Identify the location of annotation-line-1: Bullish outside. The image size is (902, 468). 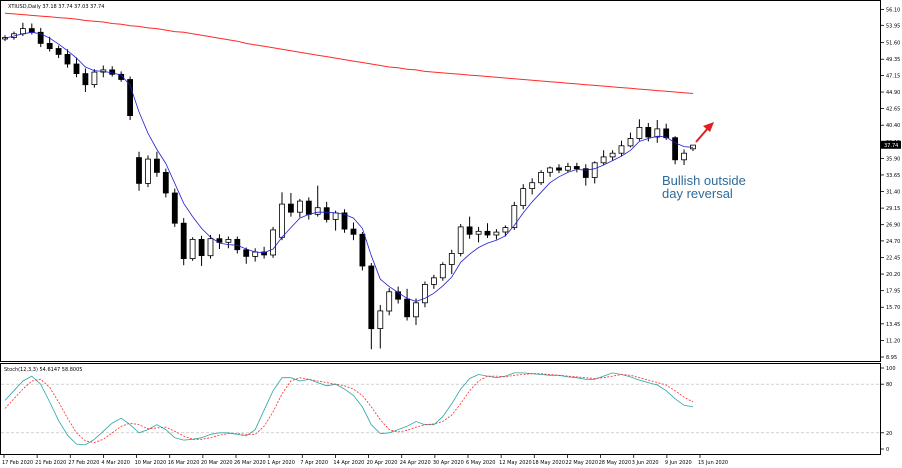
(704, 180).